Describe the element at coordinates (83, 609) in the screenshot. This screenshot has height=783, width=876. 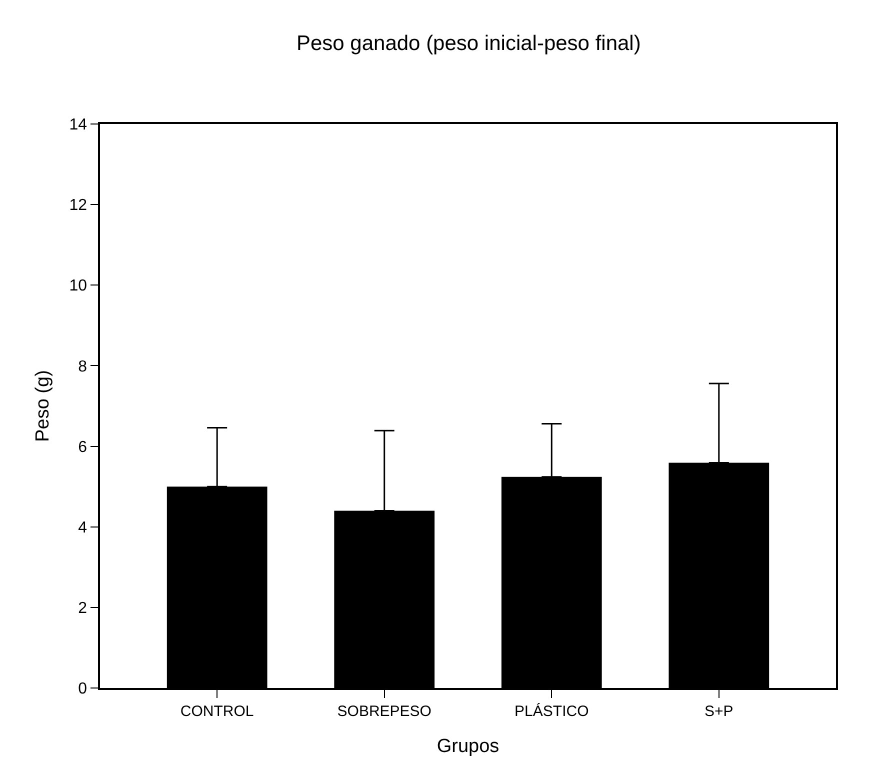
I see `y-tick-label: 2` at that location.